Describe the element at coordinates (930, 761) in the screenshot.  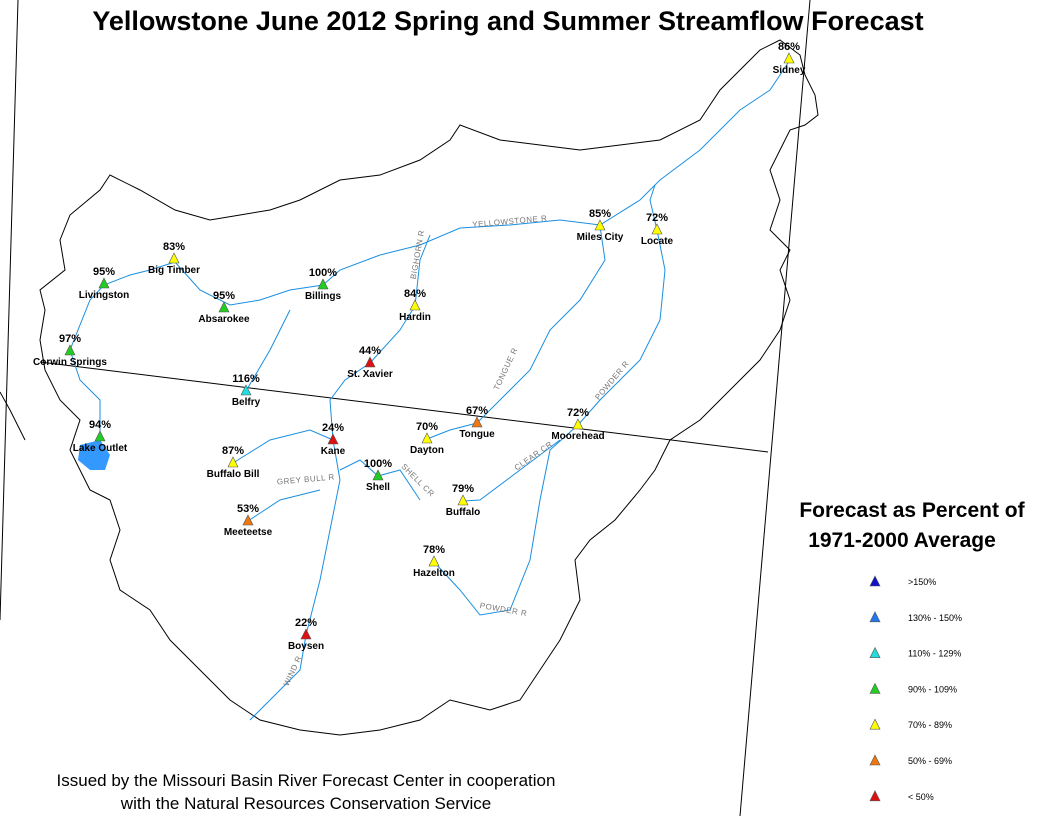
I see `legend-label: 50% - 69%` at that location.